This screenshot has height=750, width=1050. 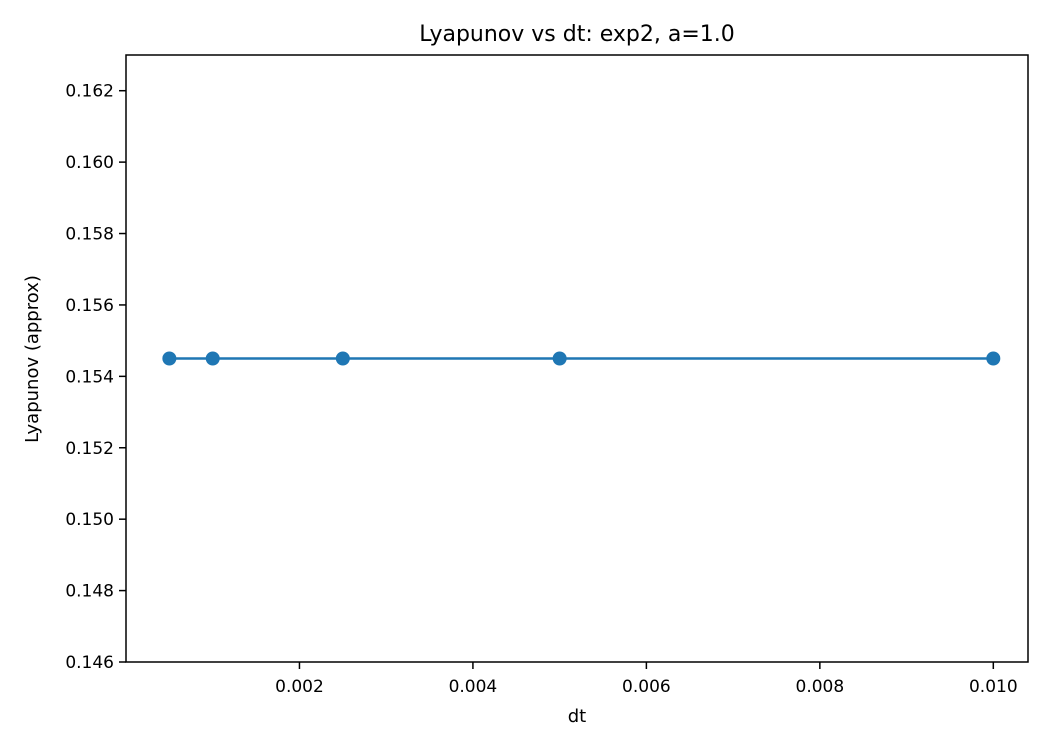 I want to click on y-tick-label: 0.152, so click(x=89, y=449).